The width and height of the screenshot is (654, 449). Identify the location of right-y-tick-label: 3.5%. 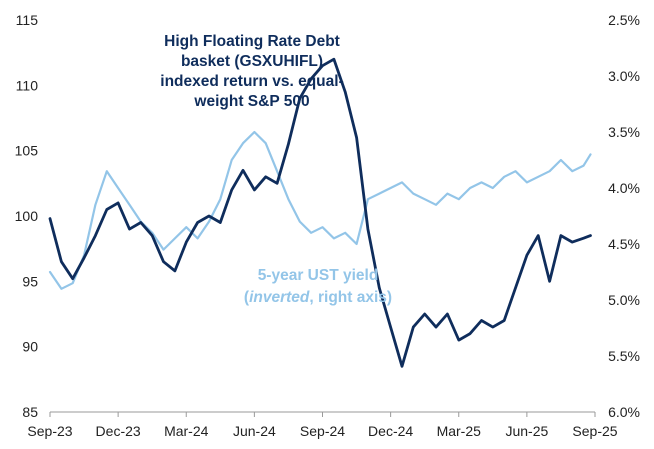
(624, 132).